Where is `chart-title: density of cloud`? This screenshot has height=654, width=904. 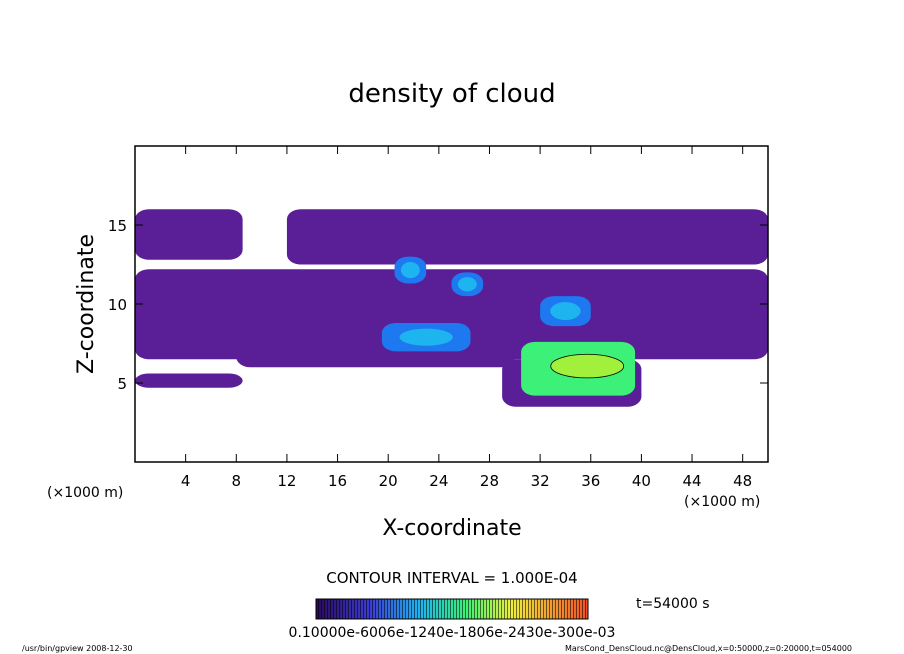 chart-title: density of cloud is located at coordinates (451, 94).